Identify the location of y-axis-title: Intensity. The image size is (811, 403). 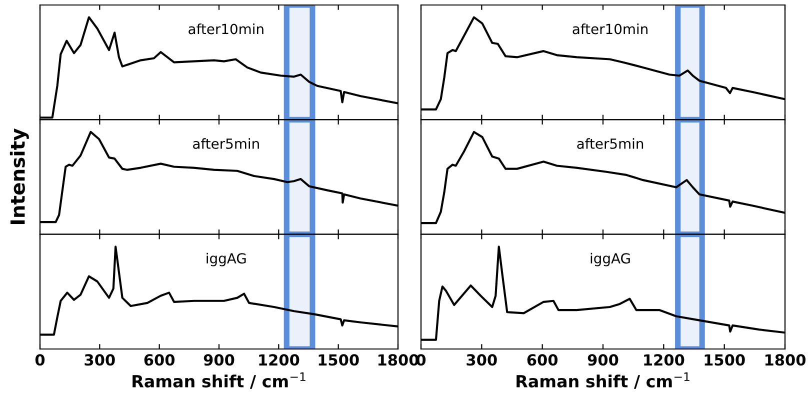
(19, 176).